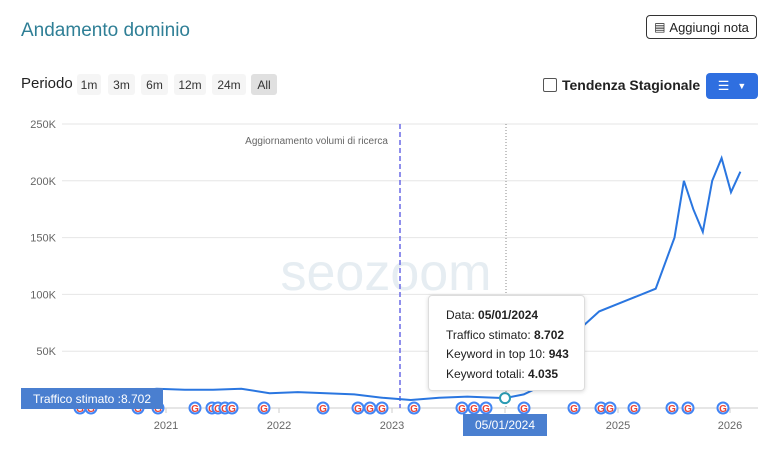  What do you see at coordinates (392, 426) in the screenshot?
I see `x-tick-label: 2023` at bounding box center [392, 426].